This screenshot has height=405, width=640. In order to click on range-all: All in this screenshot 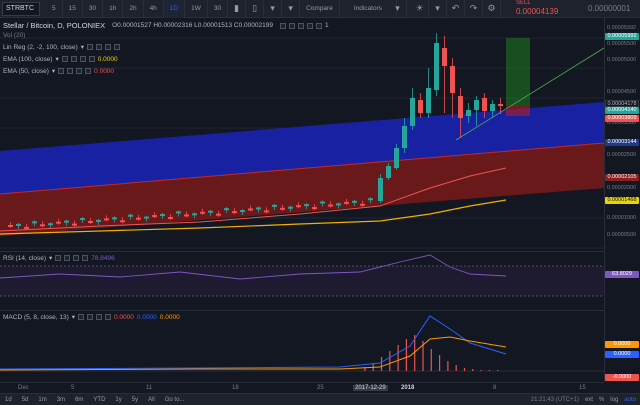, I will do `click(151, 399)`.